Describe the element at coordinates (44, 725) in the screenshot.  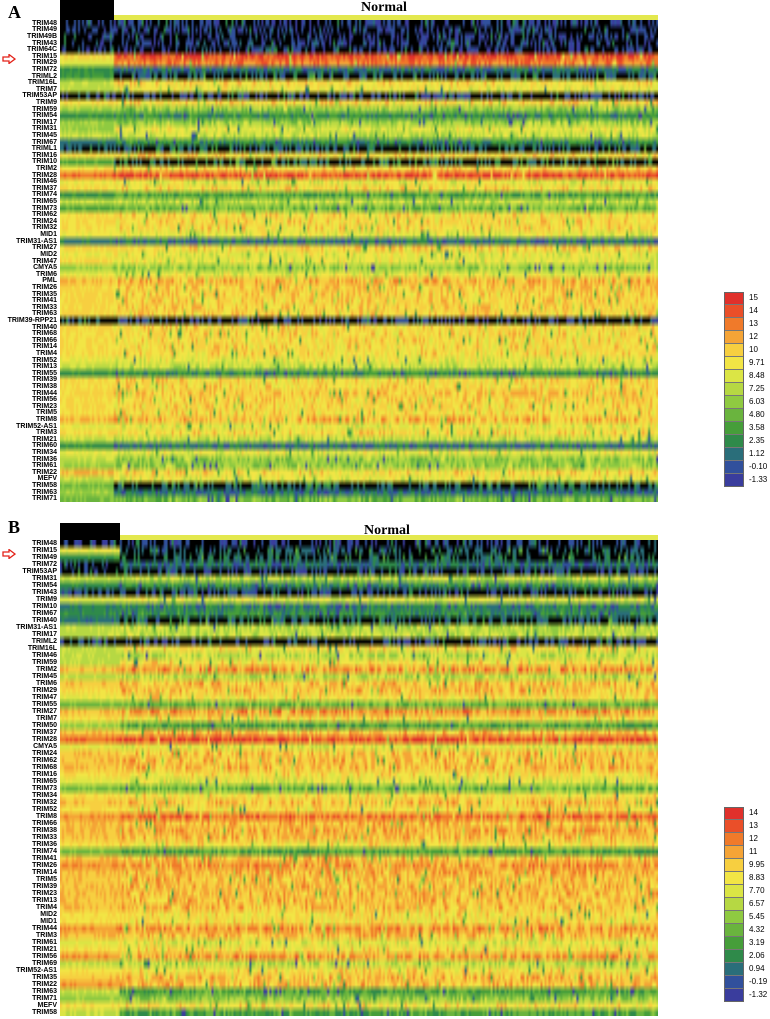
I see `row-label: TRIM50` at that location.